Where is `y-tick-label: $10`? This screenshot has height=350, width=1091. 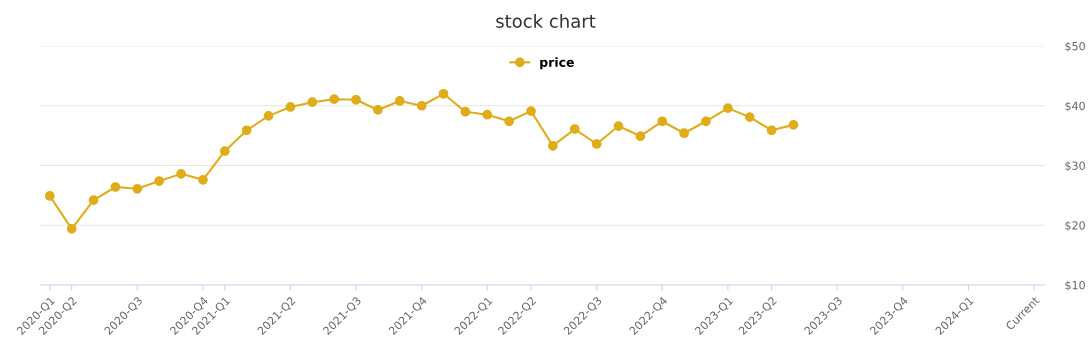
y-tick-label: $10 is located at coordinates (1075, 285).